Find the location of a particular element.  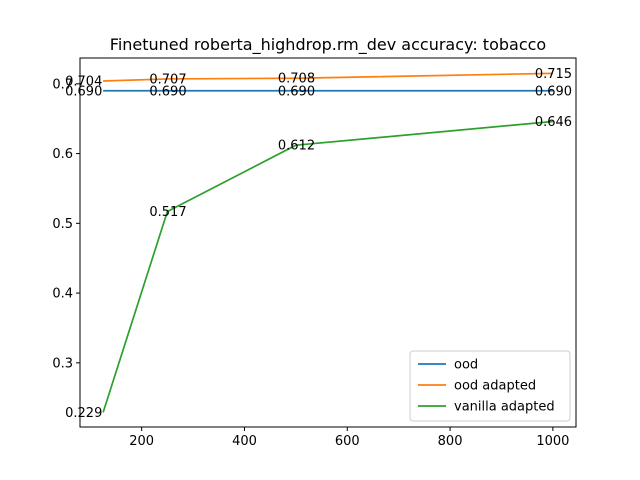

legend-label: ood adapted is located at coordinates (495, 386).